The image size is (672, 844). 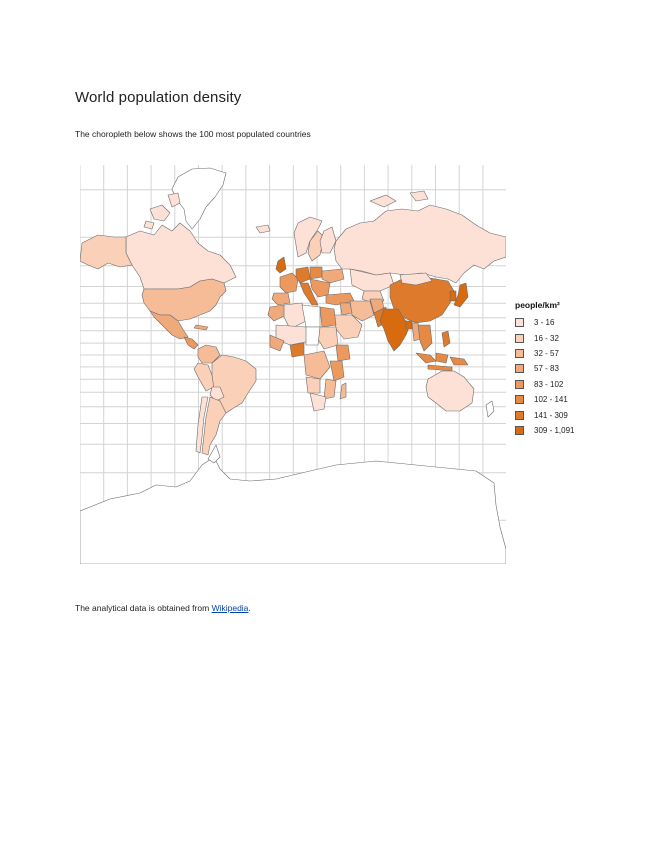 I want to click on country-morocco, so click(x=277, y=313).